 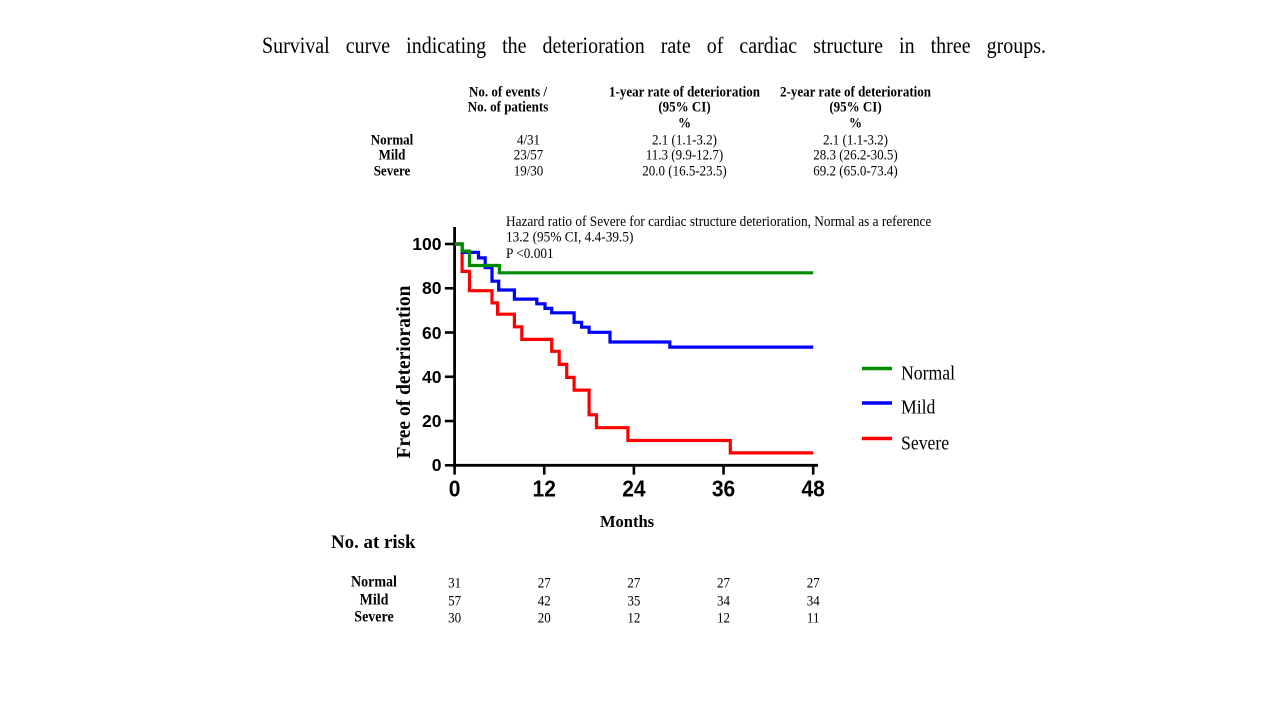 What do you see at coordinates (684, 91) in the screenshot?
I see `stats-col-header: 1-year rate of deterioration` at bounding box center [684, 91].